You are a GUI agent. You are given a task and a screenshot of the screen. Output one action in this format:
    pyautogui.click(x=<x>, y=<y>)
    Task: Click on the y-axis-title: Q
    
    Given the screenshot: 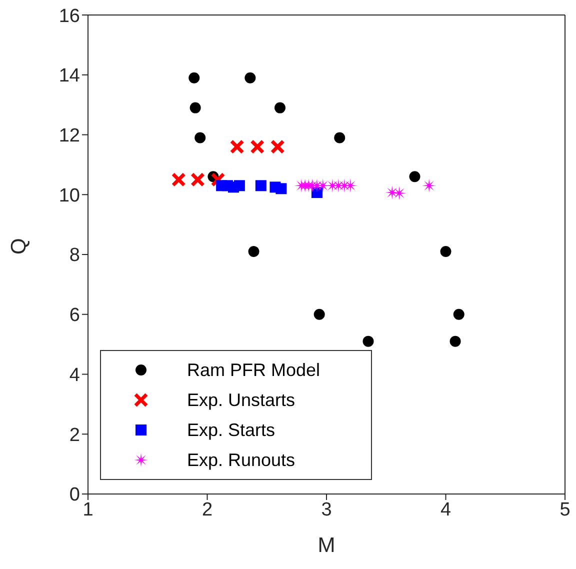 What is the action you would take?
    pyautogui.click(x=18, y=246)
    